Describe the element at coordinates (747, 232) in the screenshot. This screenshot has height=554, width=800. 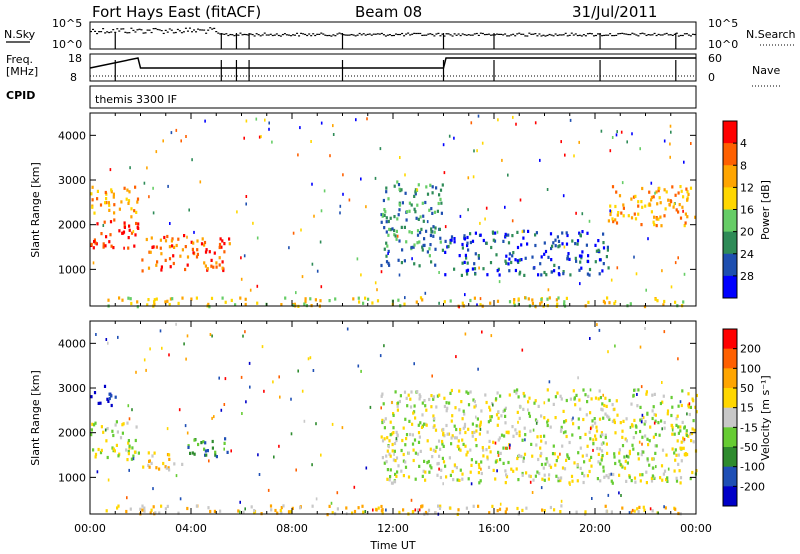
I see `colorbar-tick-label: 20` at that location.